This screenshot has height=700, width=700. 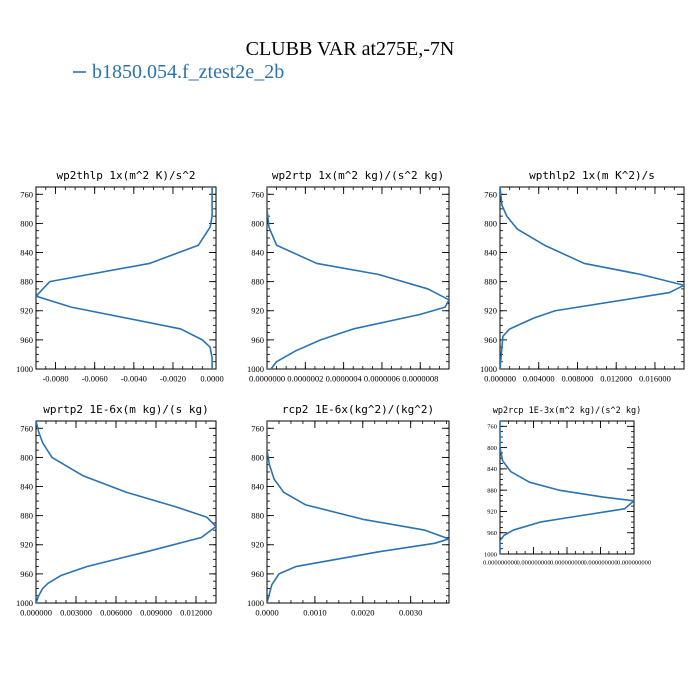 I want to click on panel-title: wp2rcp 1E-3x(m^2 kg)/(s^2 kg), so click(x=567, y=411).